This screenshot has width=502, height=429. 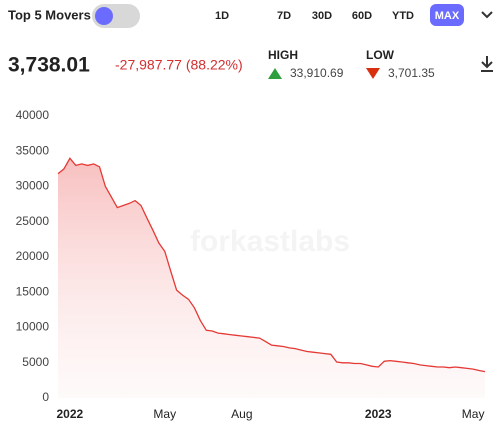 I want to click on y-tick-label: 40000, so click(x=33, y=115).